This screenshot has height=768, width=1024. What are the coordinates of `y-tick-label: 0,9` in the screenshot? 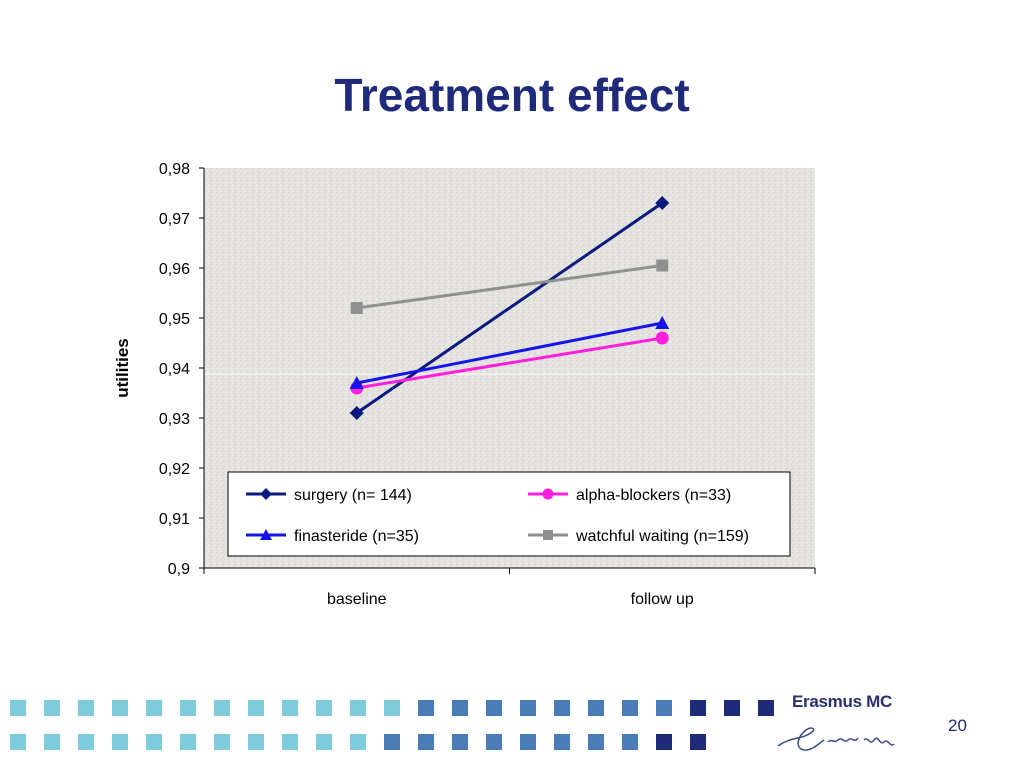 It's located at (179, 569).